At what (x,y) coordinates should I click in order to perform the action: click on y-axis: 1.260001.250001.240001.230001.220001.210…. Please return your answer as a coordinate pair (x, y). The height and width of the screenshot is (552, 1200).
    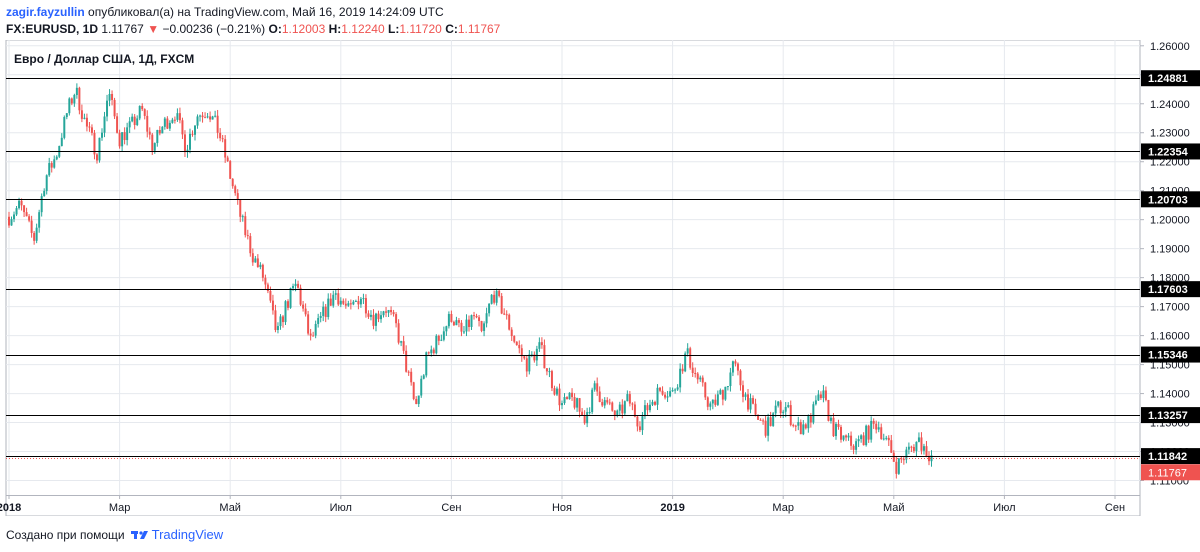
    Looking at the image, I should click on (1170, 264).